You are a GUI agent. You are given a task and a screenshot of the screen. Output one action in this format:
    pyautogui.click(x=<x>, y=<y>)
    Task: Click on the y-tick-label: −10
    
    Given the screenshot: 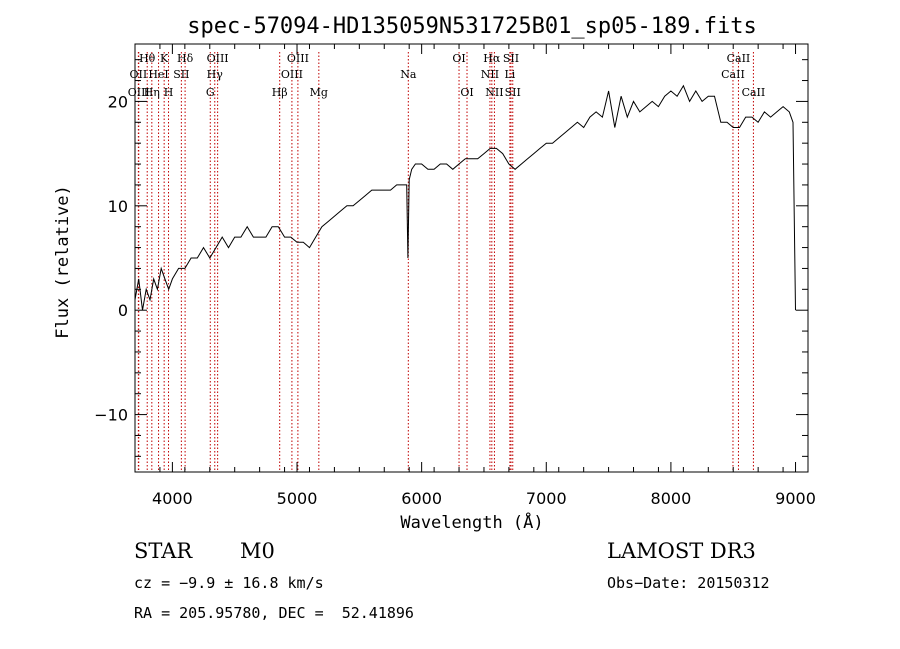 What is the action you would take?
    pyautogui.click(x=111, y=415)
    